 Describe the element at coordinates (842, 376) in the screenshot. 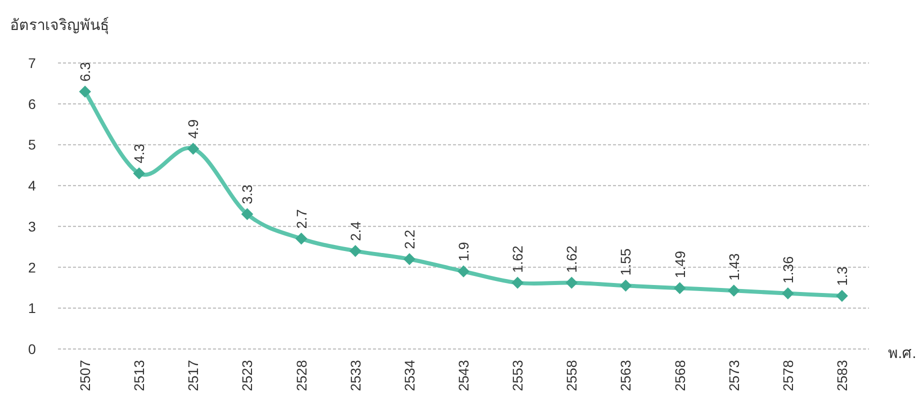

I see `x-tick-label: 2583` at that location.